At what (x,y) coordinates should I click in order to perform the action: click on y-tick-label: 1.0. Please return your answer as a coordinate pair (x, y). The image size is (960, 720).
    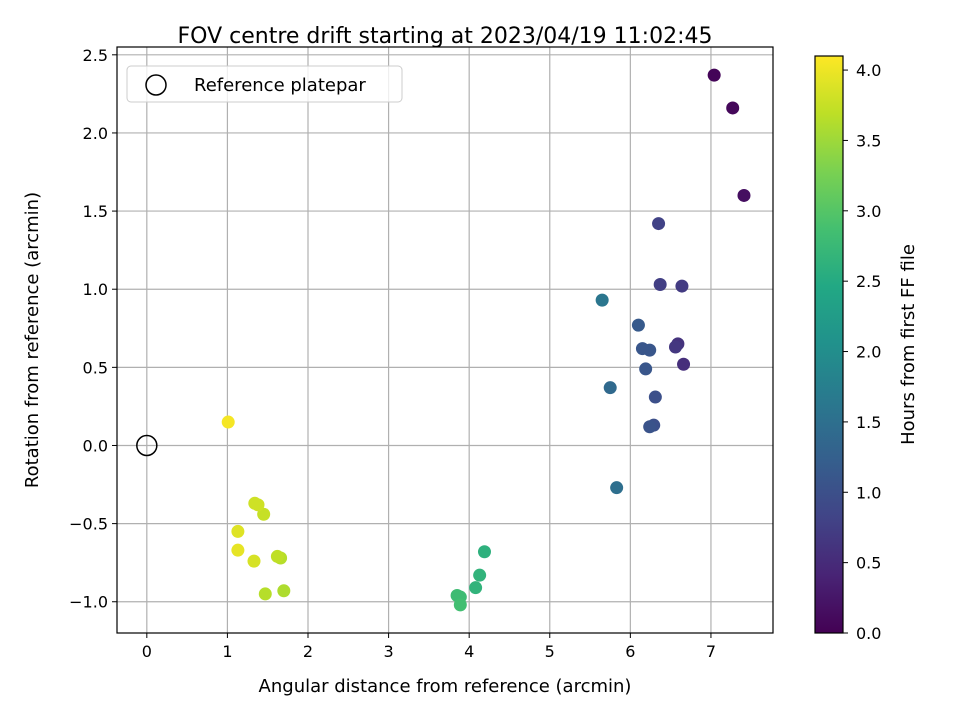
    Looking at the image, I should click on (95, 289).